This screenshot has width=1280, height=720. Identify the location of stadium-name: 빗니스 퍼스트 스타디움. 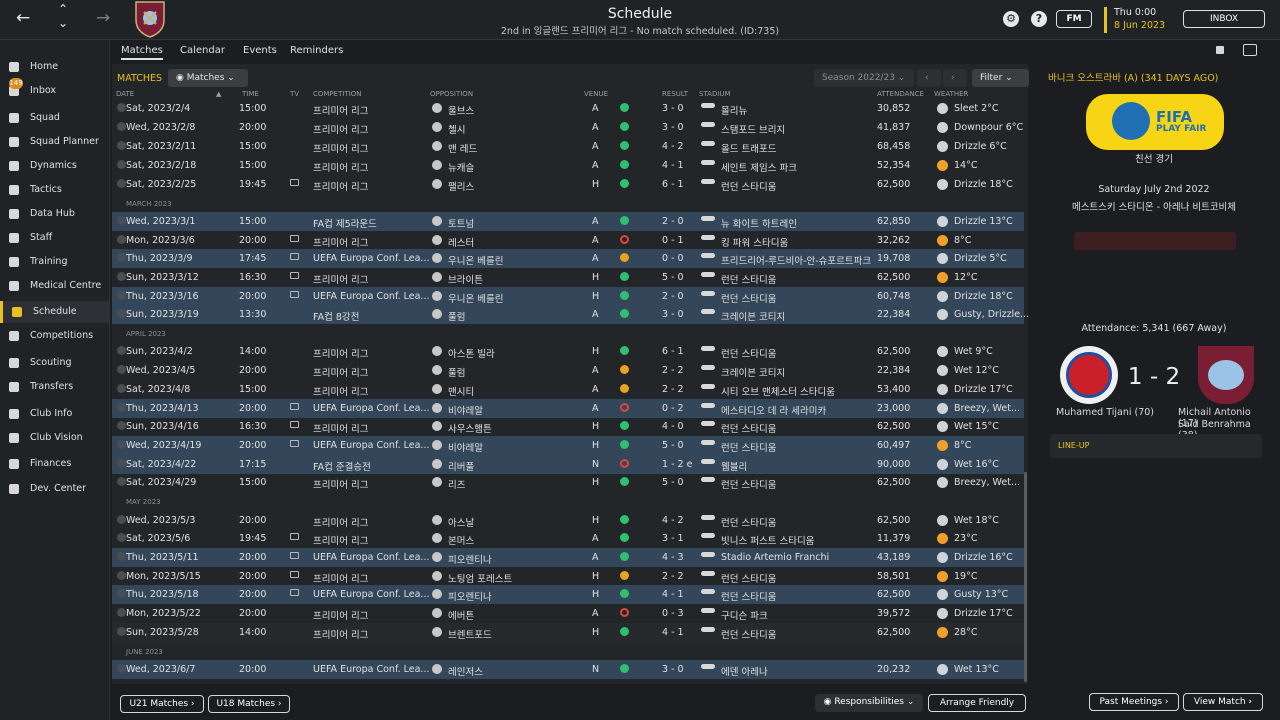
(768, 541).